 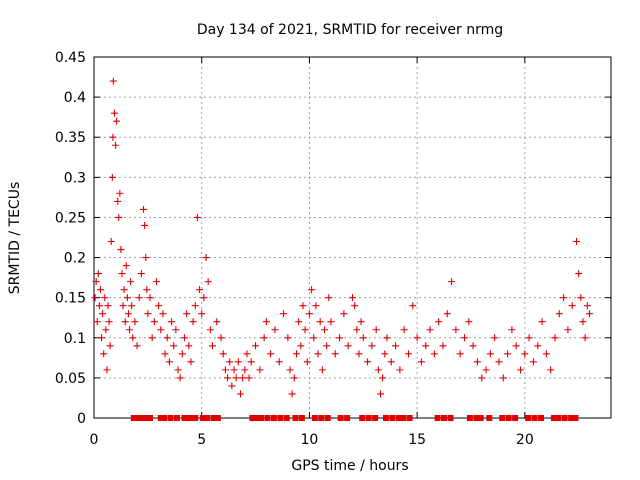 I want to click on y-tick-label: 0.05, so click(x=70, y=379).